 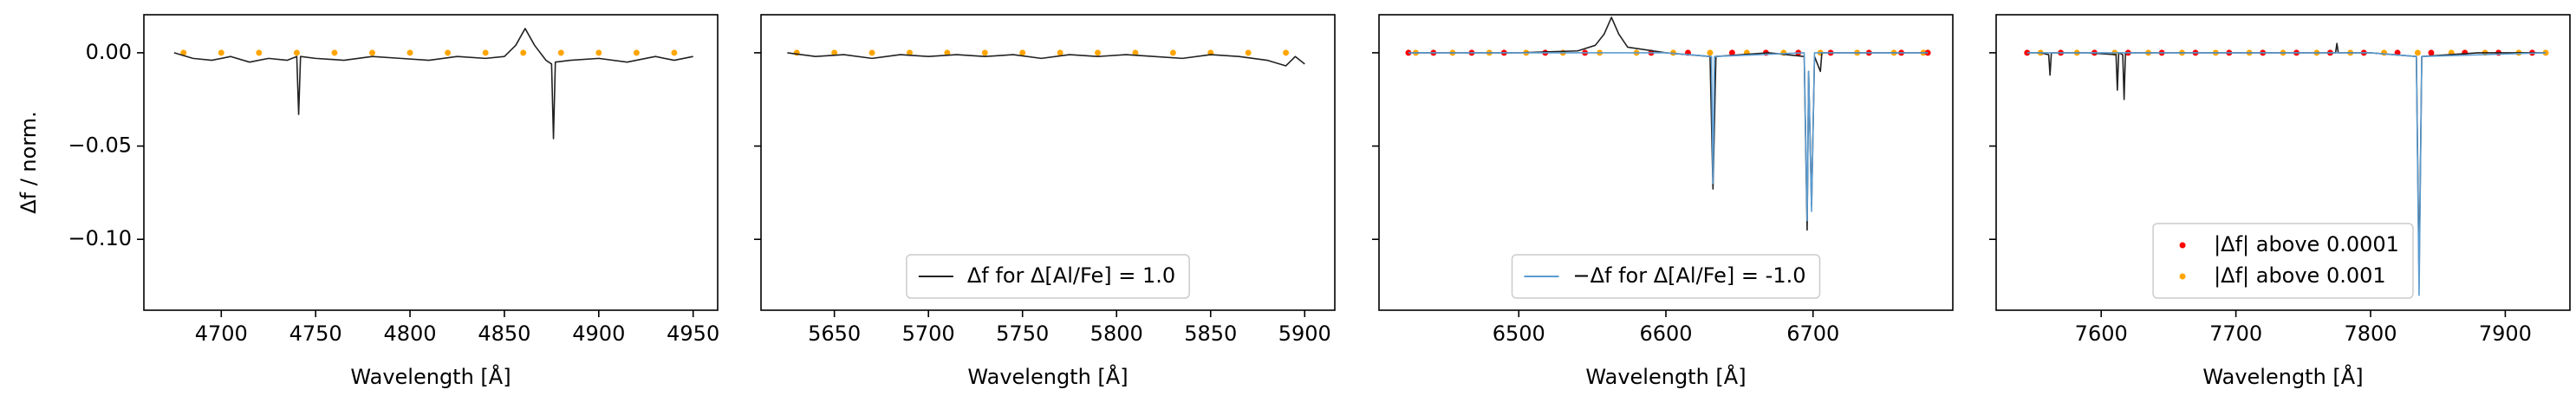 What do you see at coordinates (1812, 333) in the screenshot?
I see `x-tick-label: 6700` at bounding box center [1812, 333].